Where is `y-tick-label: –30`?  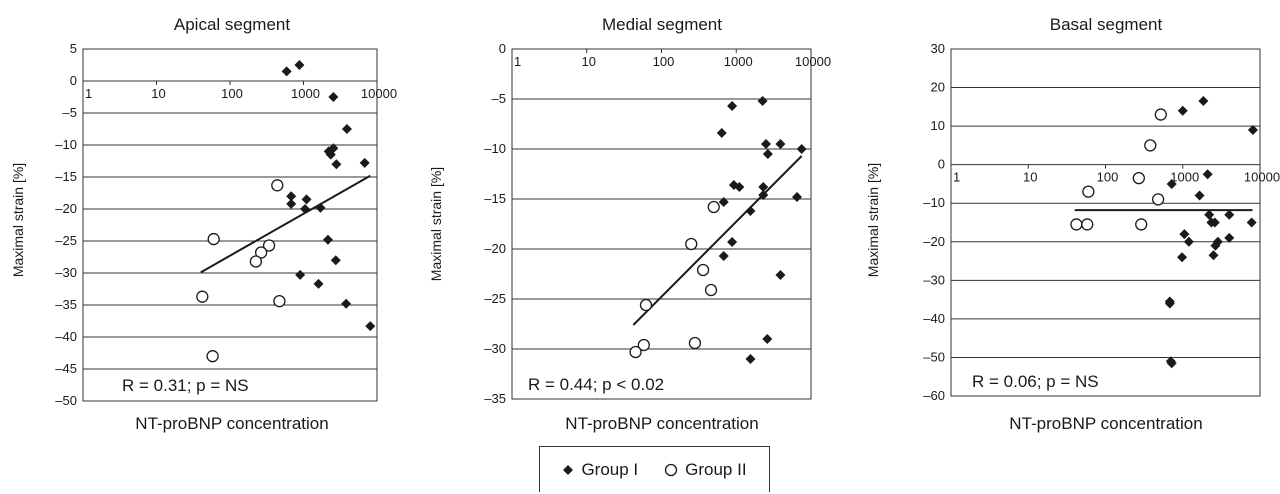 y-tick-label: –30 is located at coordinates (495, 348).